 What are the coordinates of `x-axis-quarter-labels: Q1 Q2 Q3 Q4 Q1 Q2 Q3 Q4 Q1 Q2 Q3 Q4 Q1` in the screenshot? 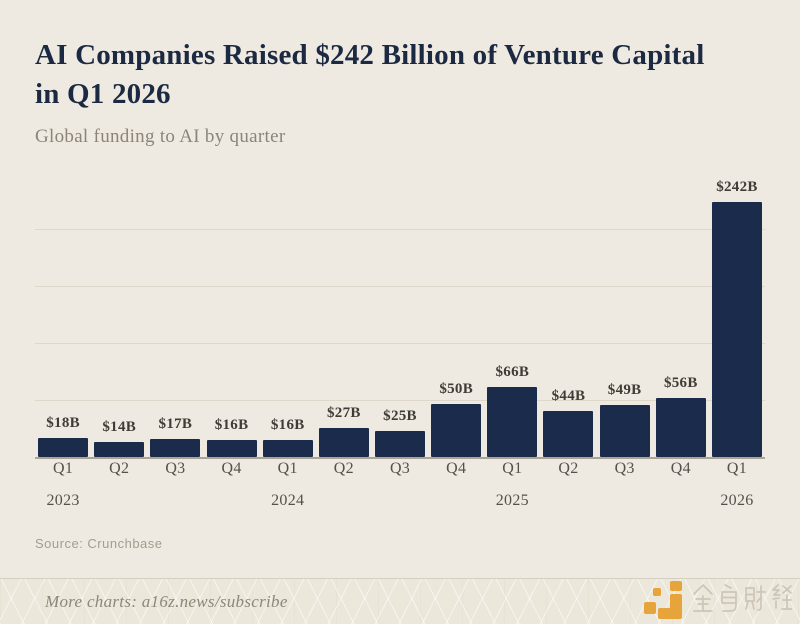 It's located at (400, 469).